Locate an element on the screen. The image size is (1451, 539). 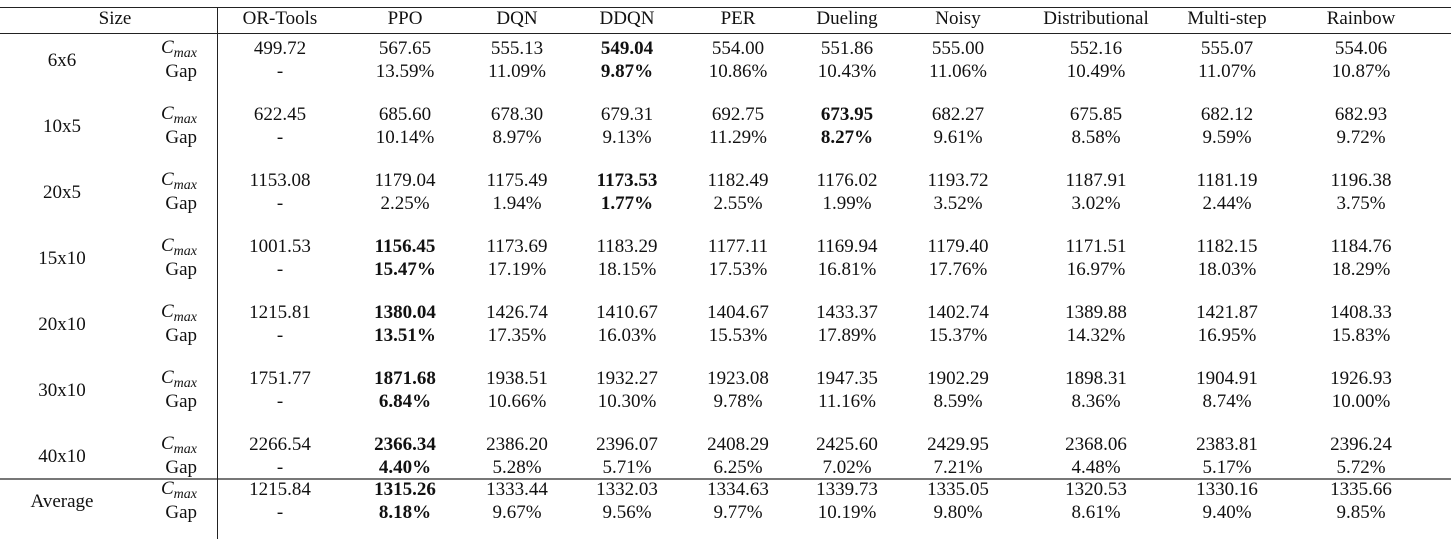
cmax-cell: 551.86 is located at coordinates (847, 48).